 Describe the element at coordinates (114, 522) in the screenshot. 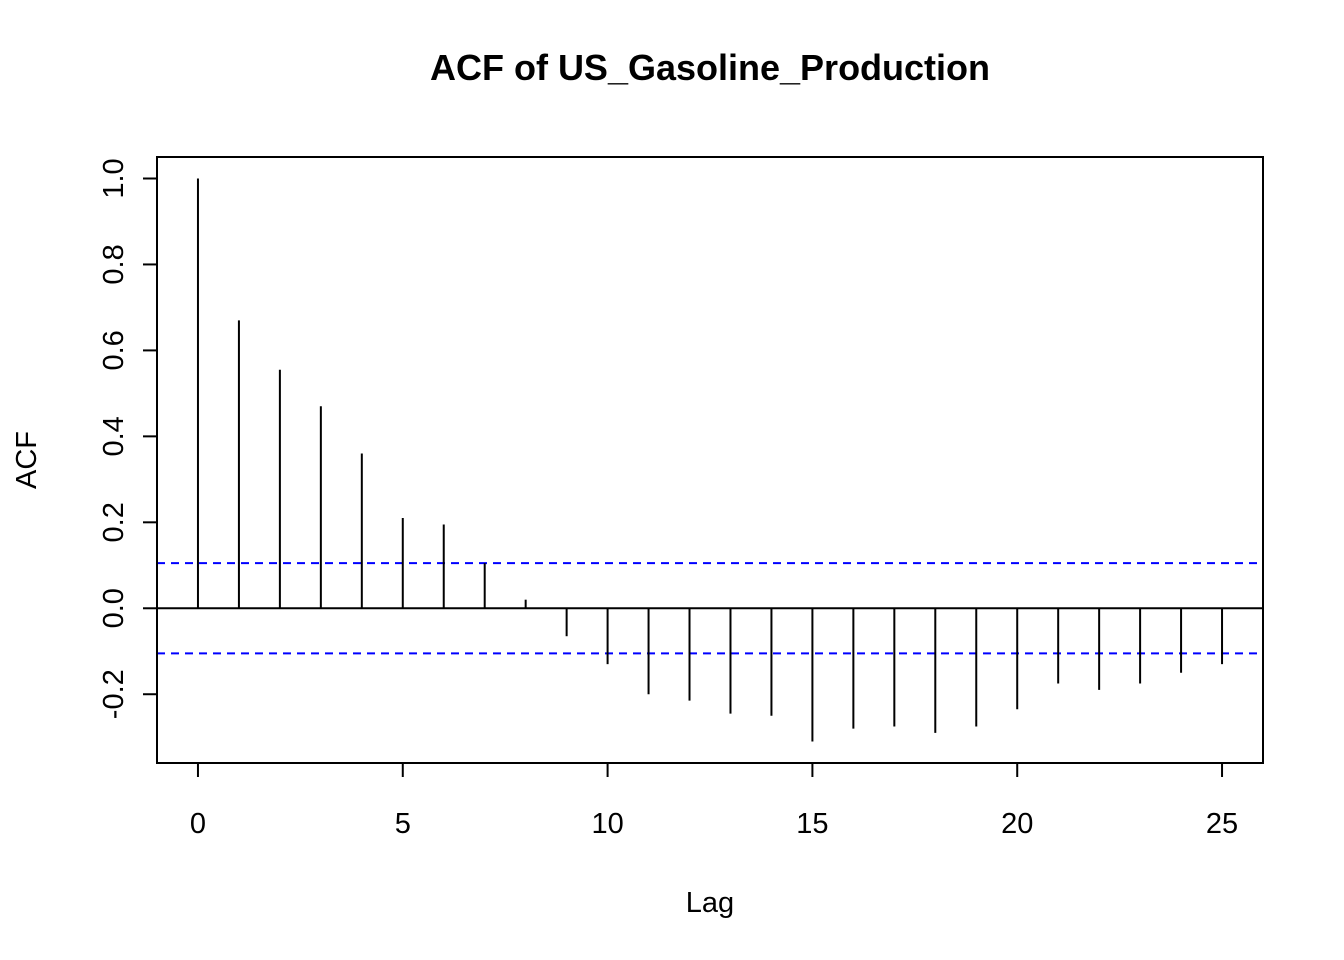

I see `y-tick-label: 0.2` at that location.